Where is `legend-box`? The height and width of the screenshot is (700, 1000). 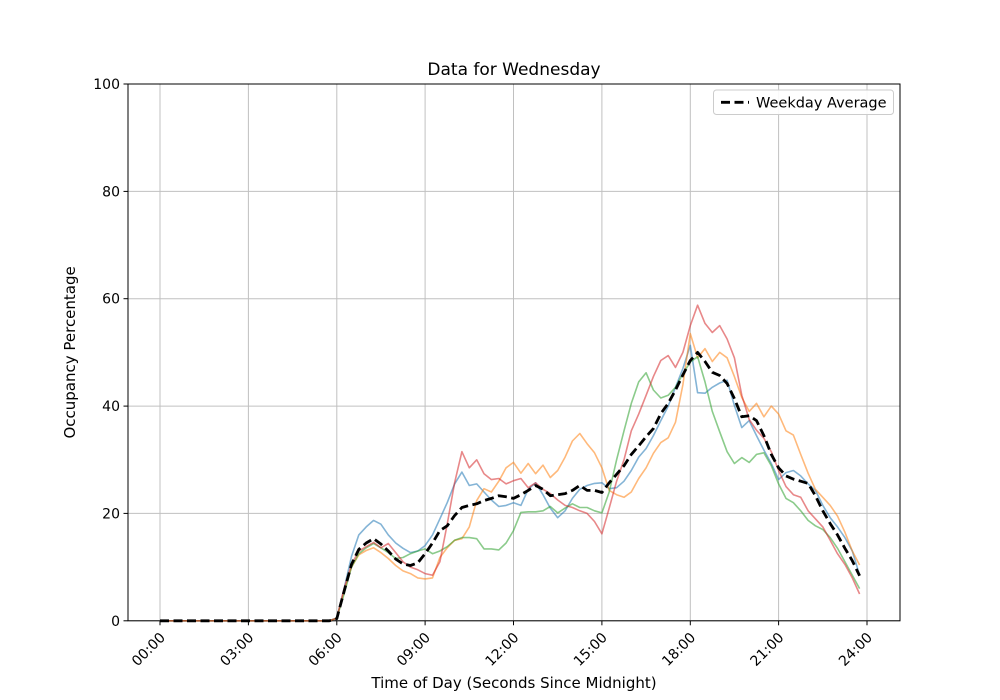 legend-box is located at coordinates (803, 102).